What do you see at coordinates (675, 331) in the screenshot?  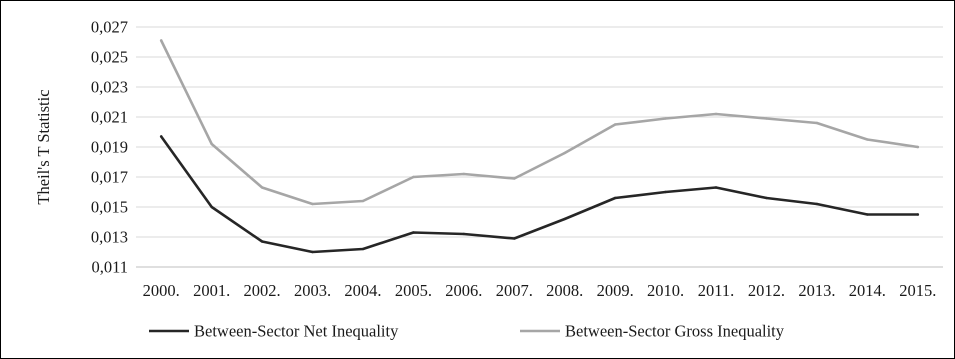 I see `legend-label: Between-Sector Gross Inequality` at bounding box center [675, 331].